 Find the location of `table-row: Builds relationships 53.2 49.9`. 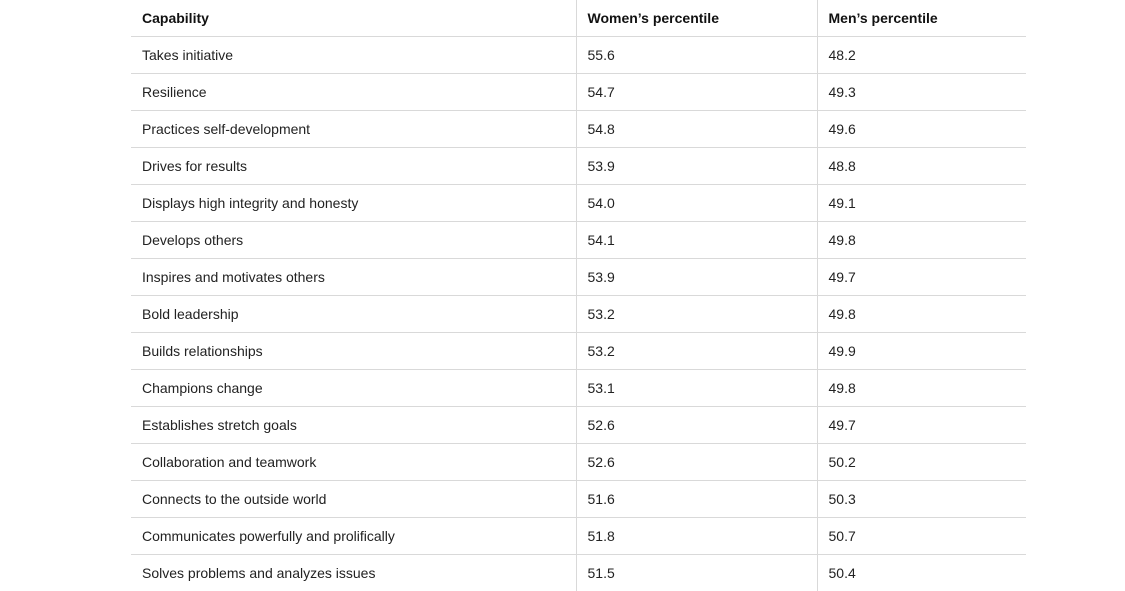

table-row: Builds relationships 53.2 49.9 is located at coordinates (578, 351).